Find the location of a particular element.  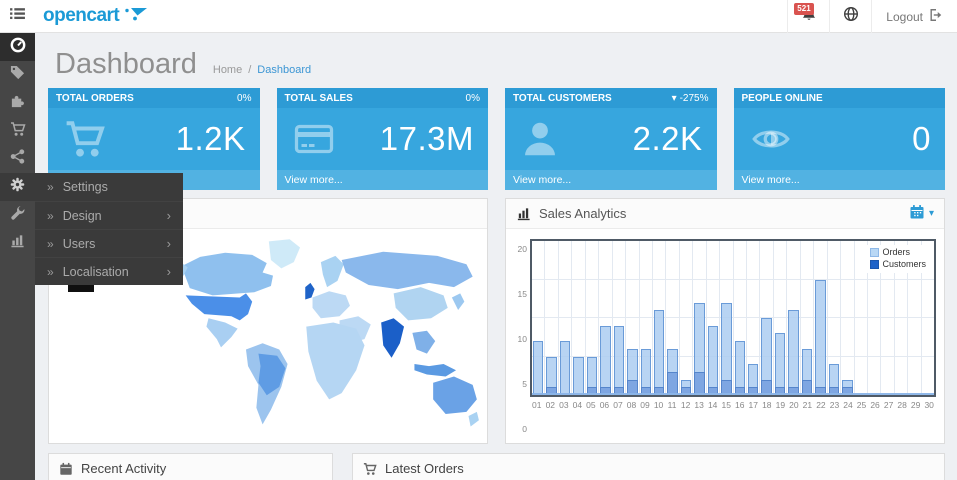

sidebar-item-system is located at coordinates (17, 187).